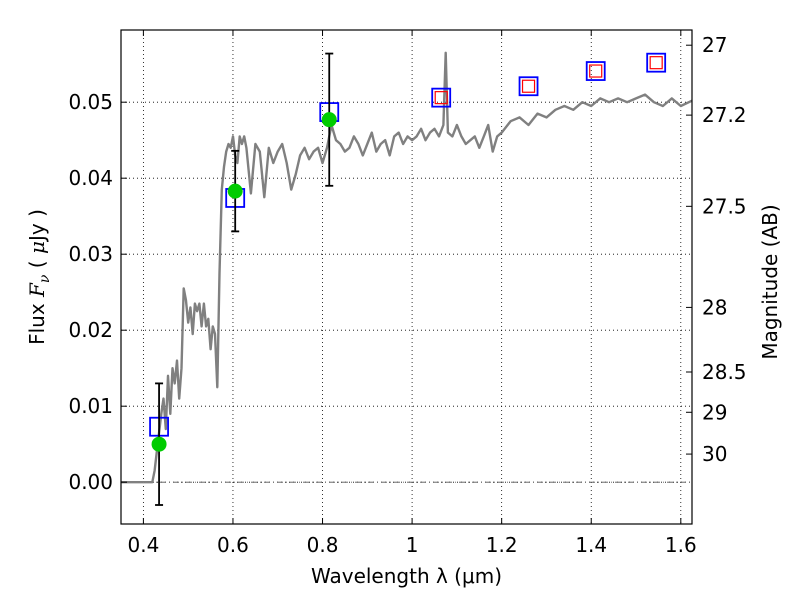 The height and width of the screenshot is (600, 800). Describe the element at coordinates (39, 277) in the screenshot. I see `y-axis-label: Flux Fν ( μJy )` at that location.